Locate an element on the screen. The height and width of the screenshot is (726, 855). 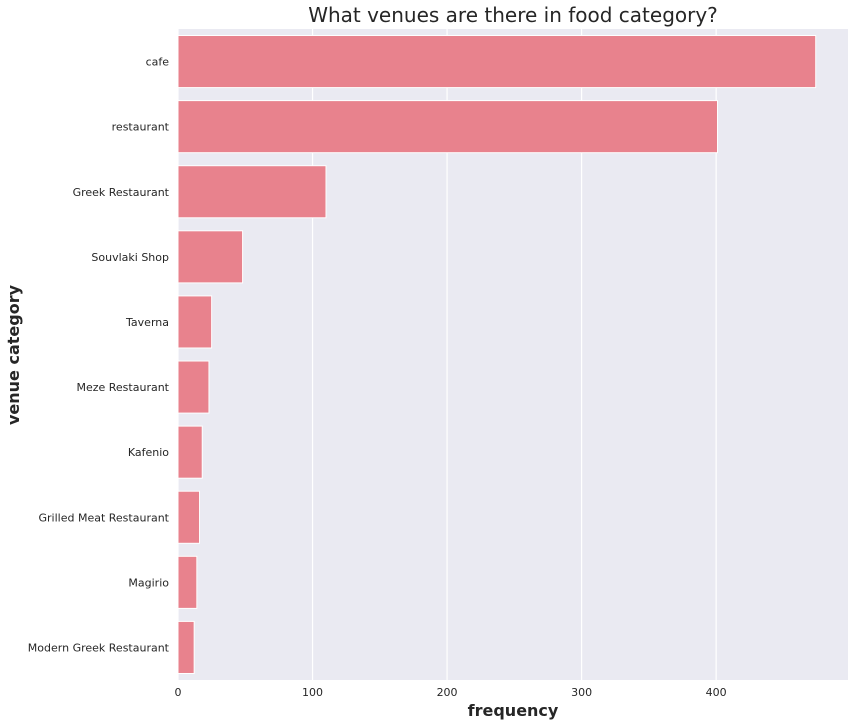
y-axis-label: venue category is located at coordinates (13, 354).